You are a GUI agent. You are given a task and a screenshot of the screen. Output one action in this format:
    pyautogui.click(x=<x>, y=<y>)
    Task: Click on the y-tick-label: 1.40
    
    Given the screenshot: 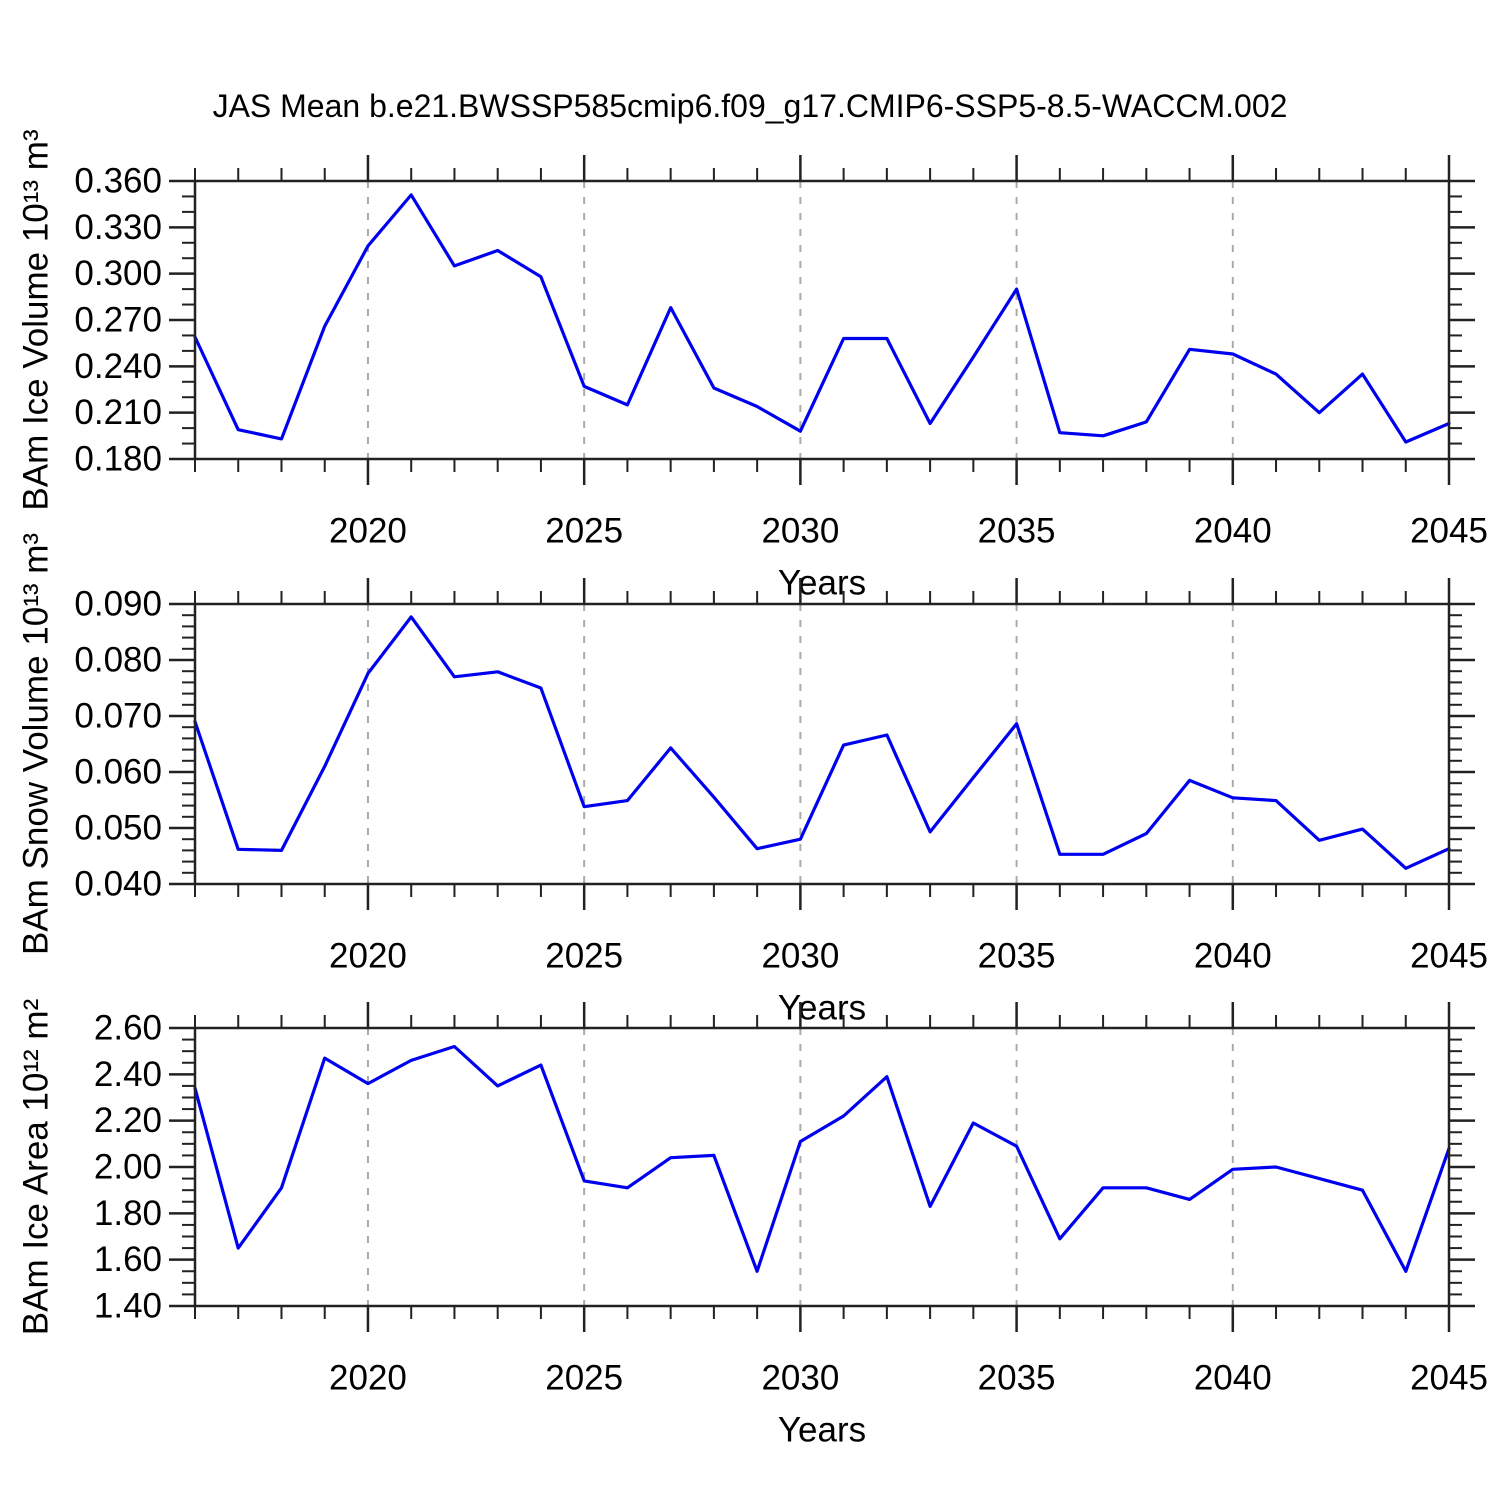 What is the action you would take?
    pyautogui.click(x=128, y=1306)
    